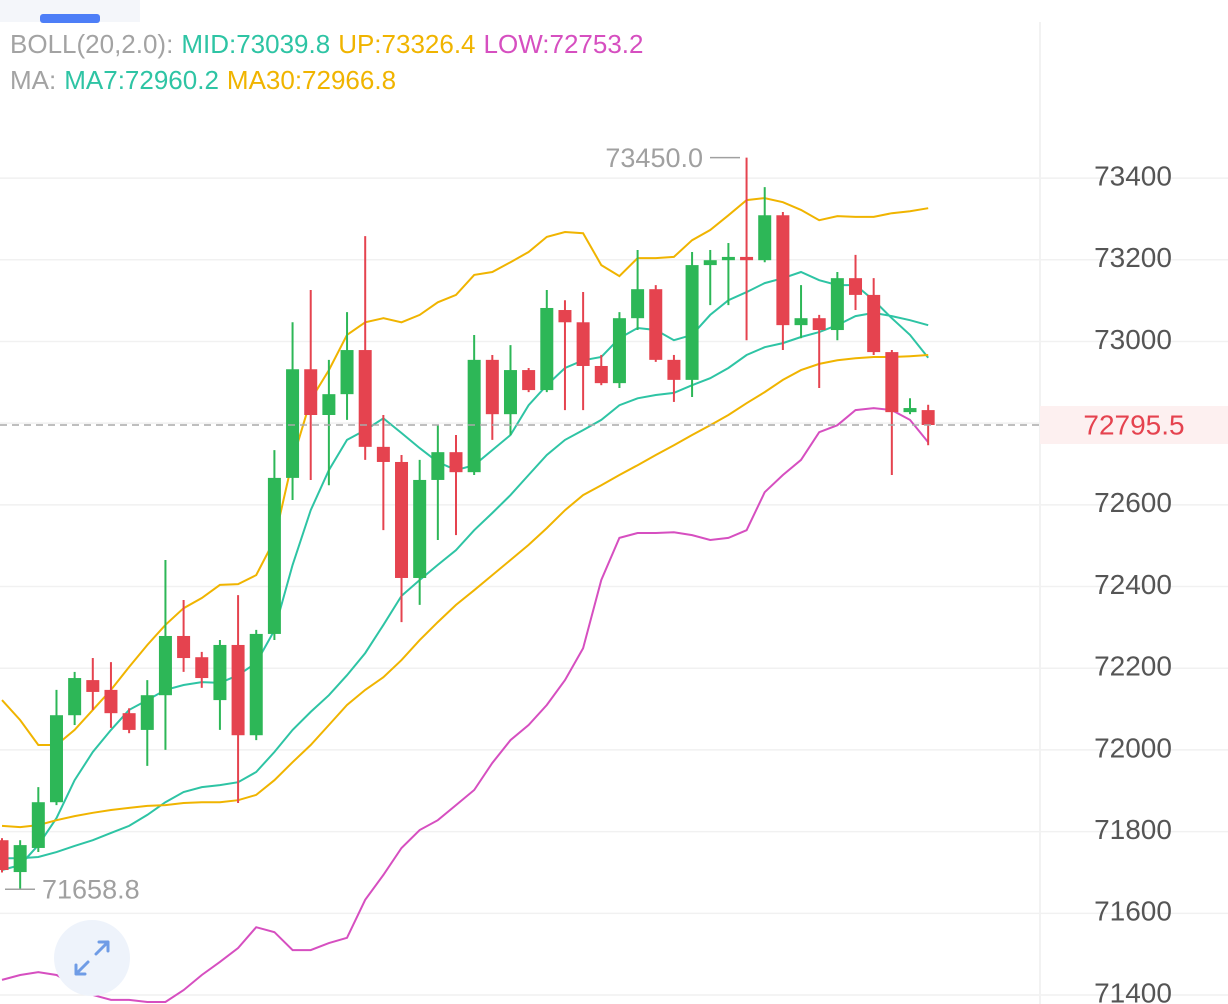 Image resolution: width=1228 pixels, height=1004 pixels. Describe the element at coordinates (91, 889) in the screenshot. I see `min-marker-label: 71658.8` at that location.